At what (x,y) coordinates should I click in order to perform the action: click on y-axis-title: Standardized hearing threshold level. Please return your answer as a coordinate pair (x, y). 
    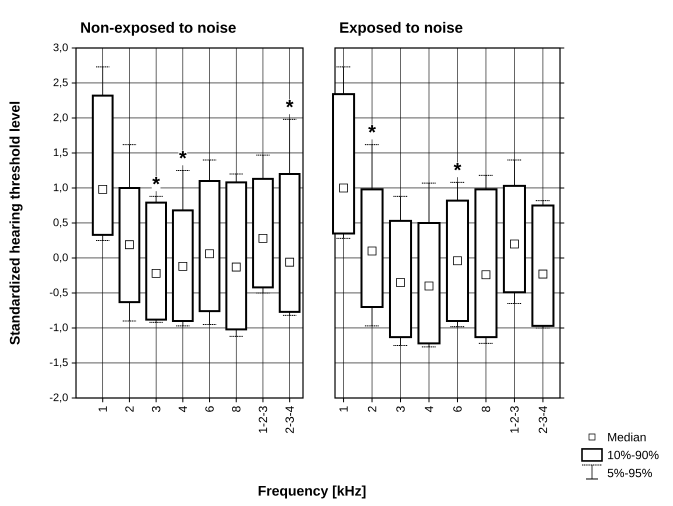
    Looking at the image, I should click on (16, 223).